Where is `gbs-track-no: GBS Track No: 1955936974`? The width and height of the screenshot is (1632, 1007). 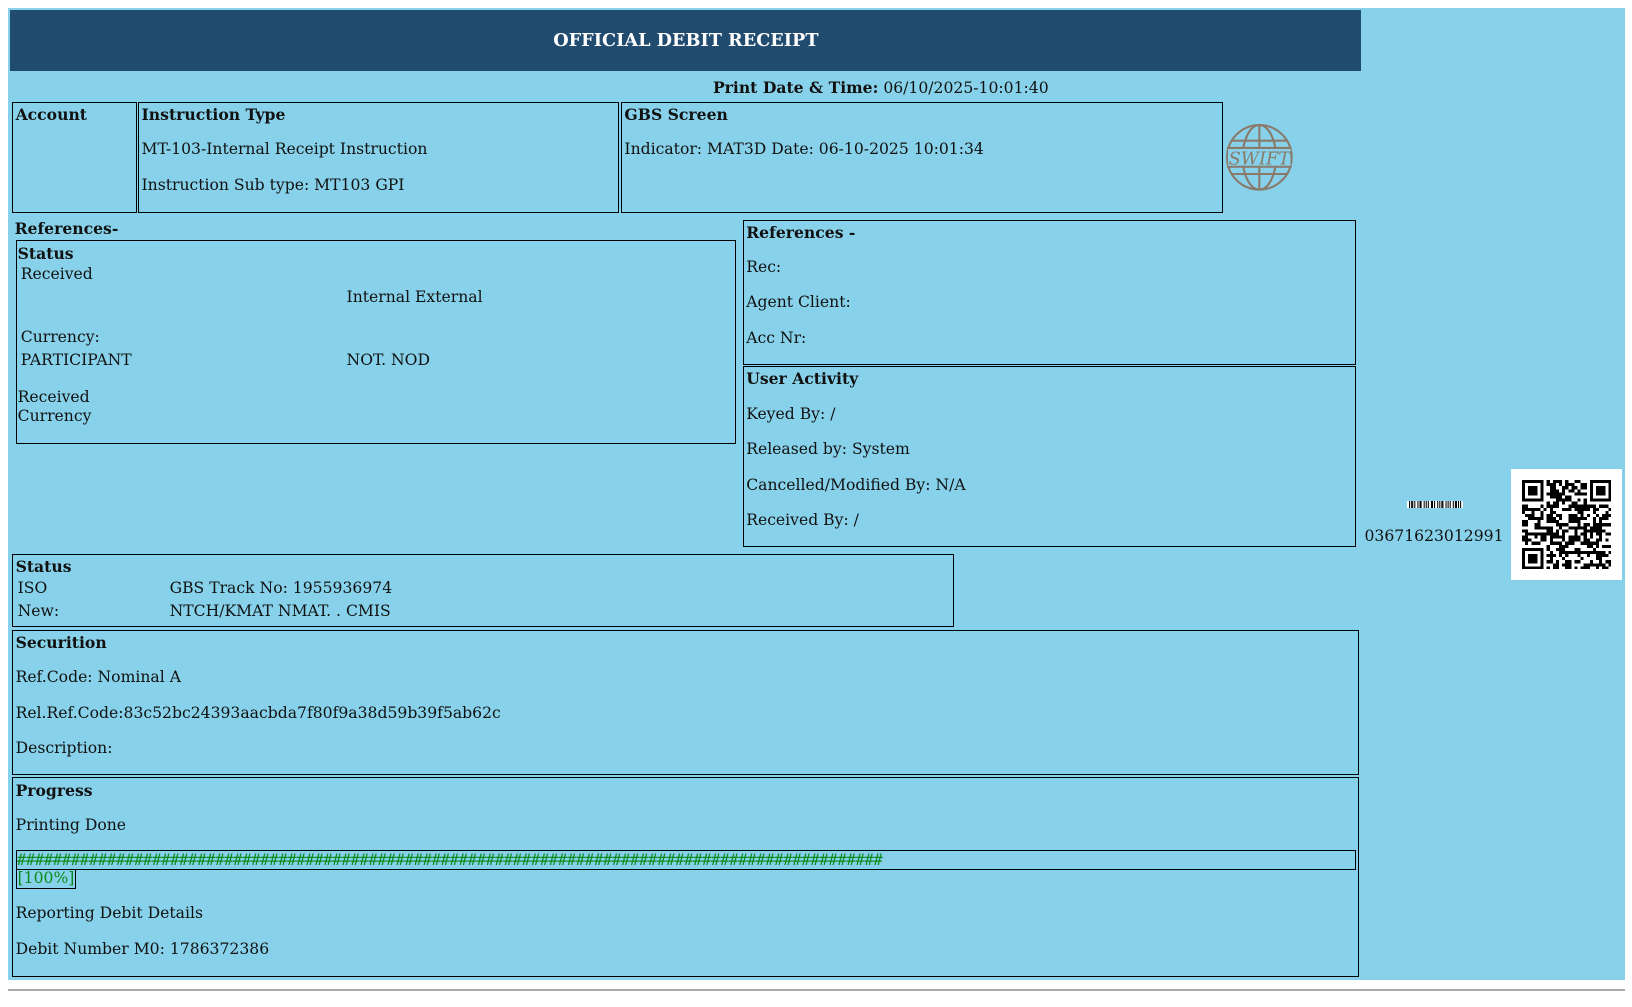 gbs-track-no: GBS Track No: 1955936974 is located at coordinates (281, 587).